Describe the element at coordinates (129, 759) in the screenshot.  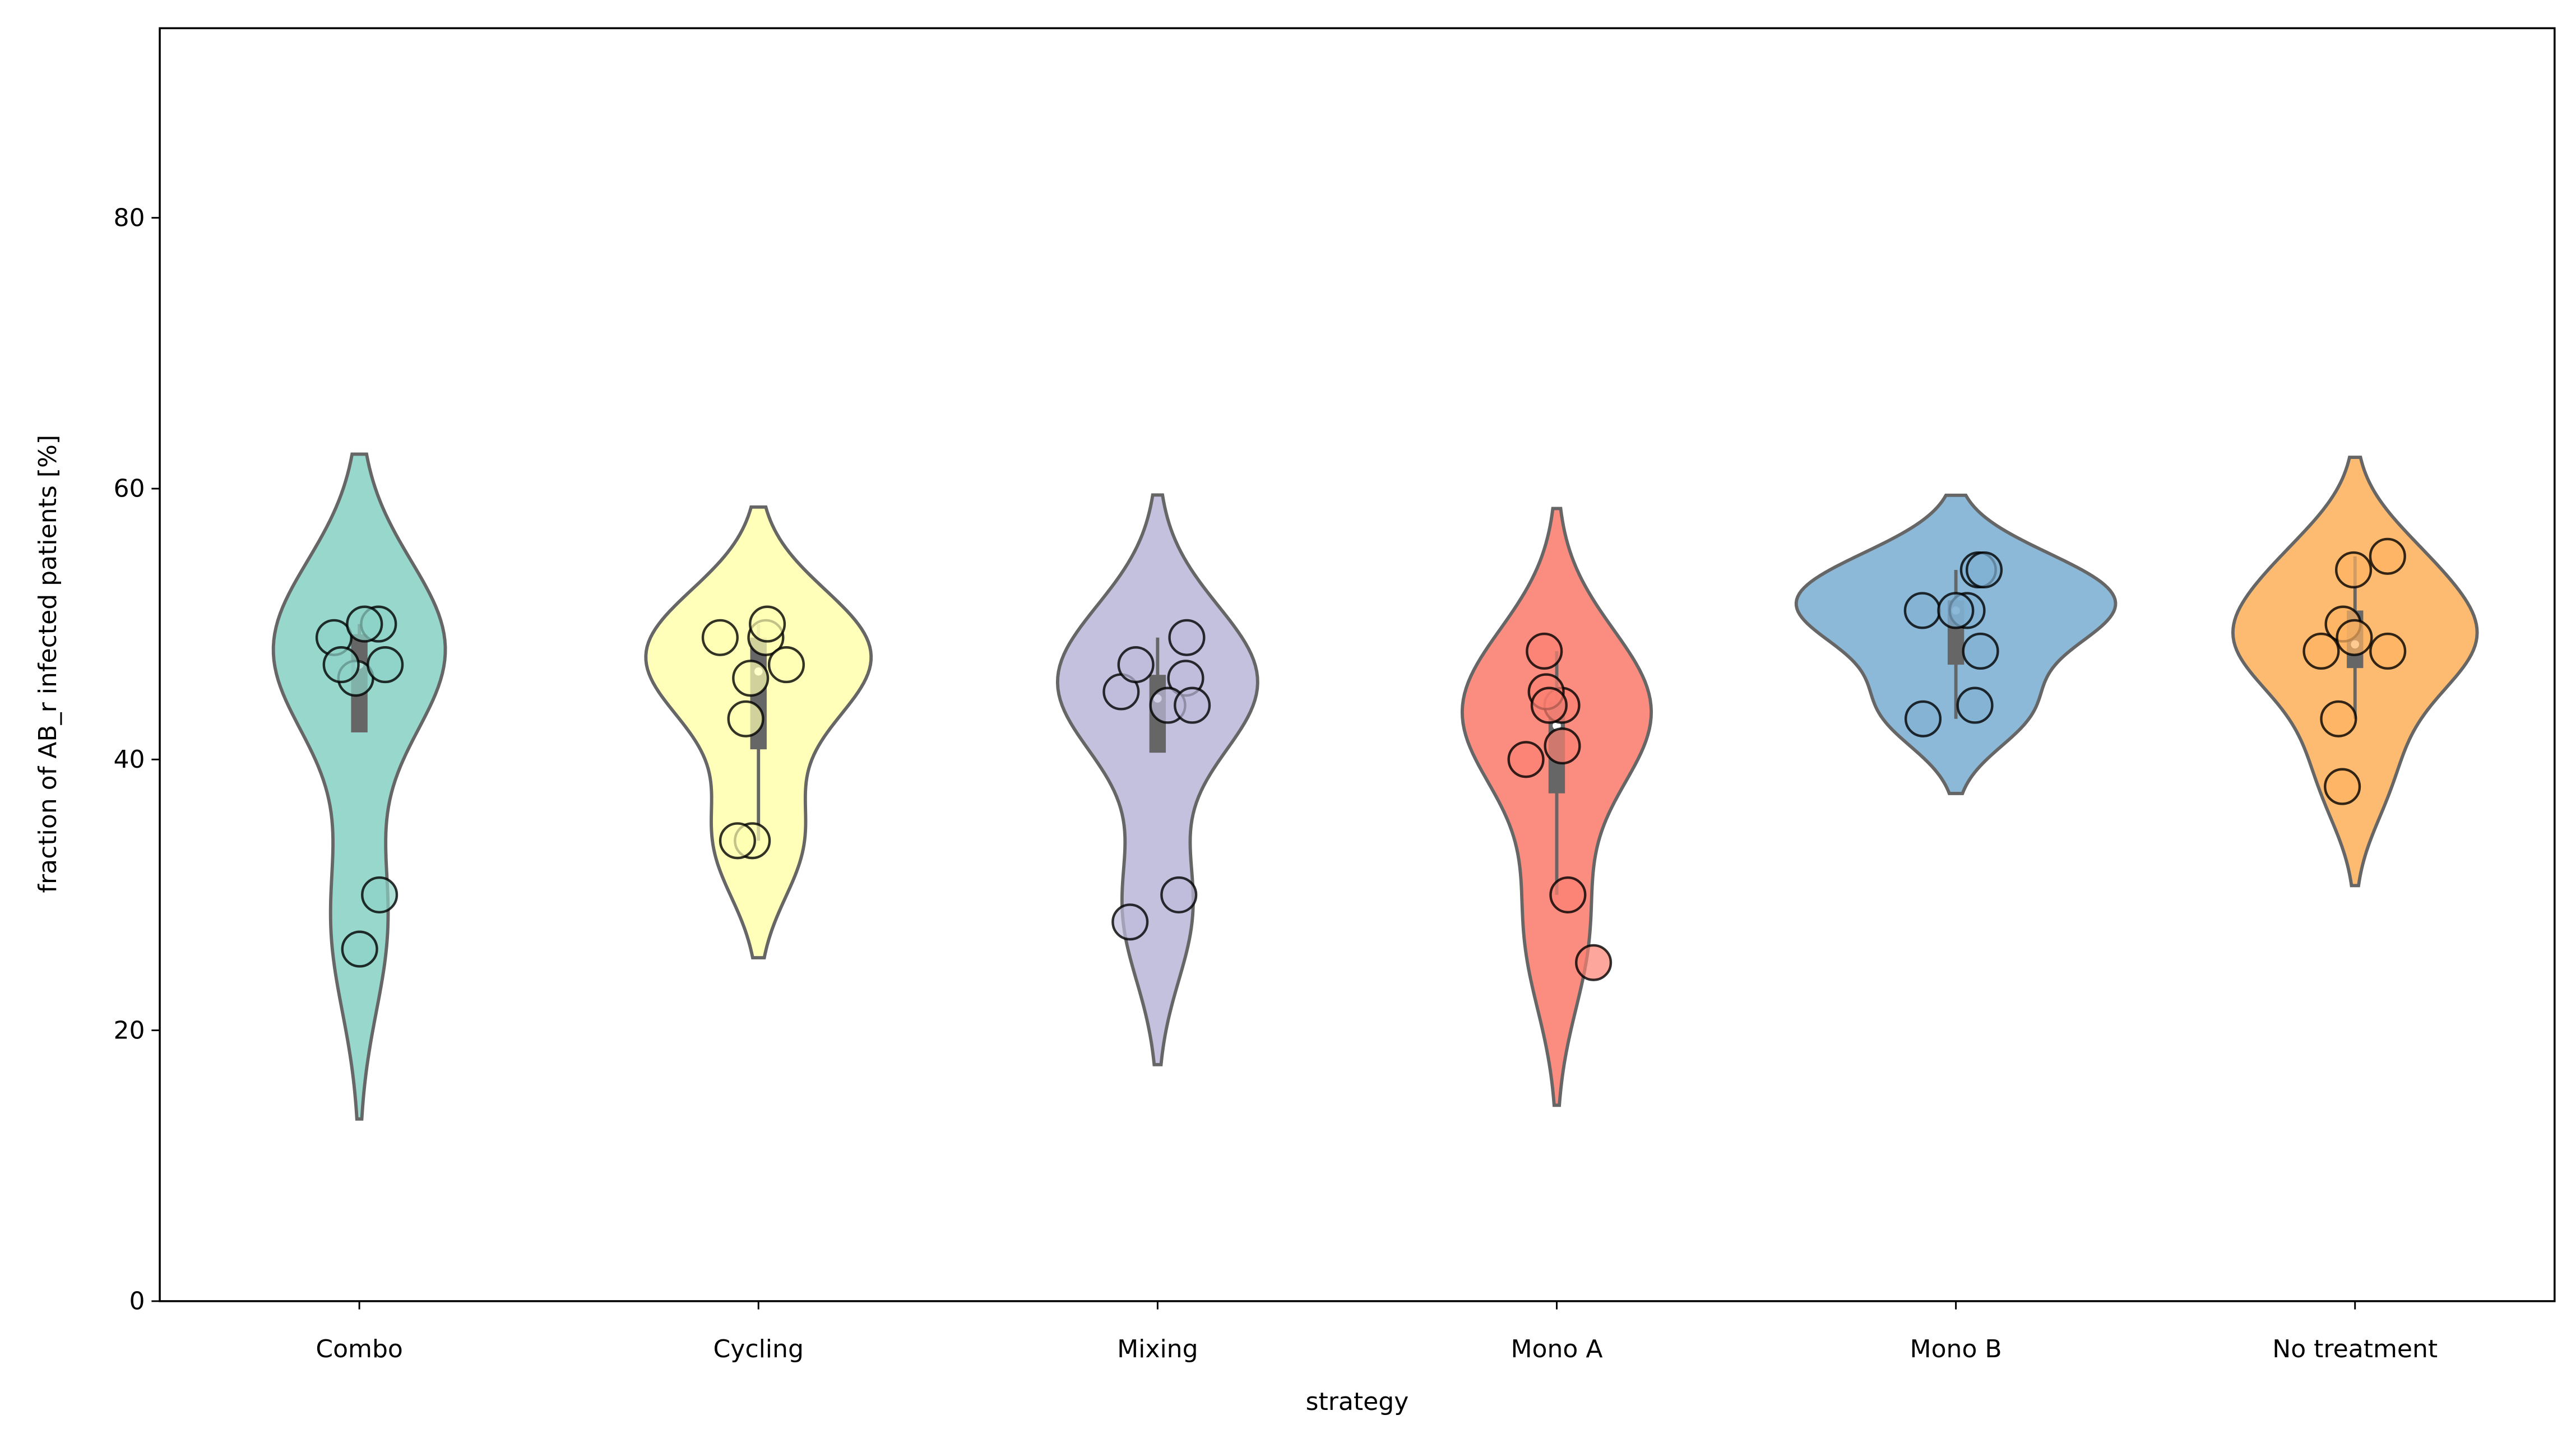
I see `y-tick-label: 40` at that location.